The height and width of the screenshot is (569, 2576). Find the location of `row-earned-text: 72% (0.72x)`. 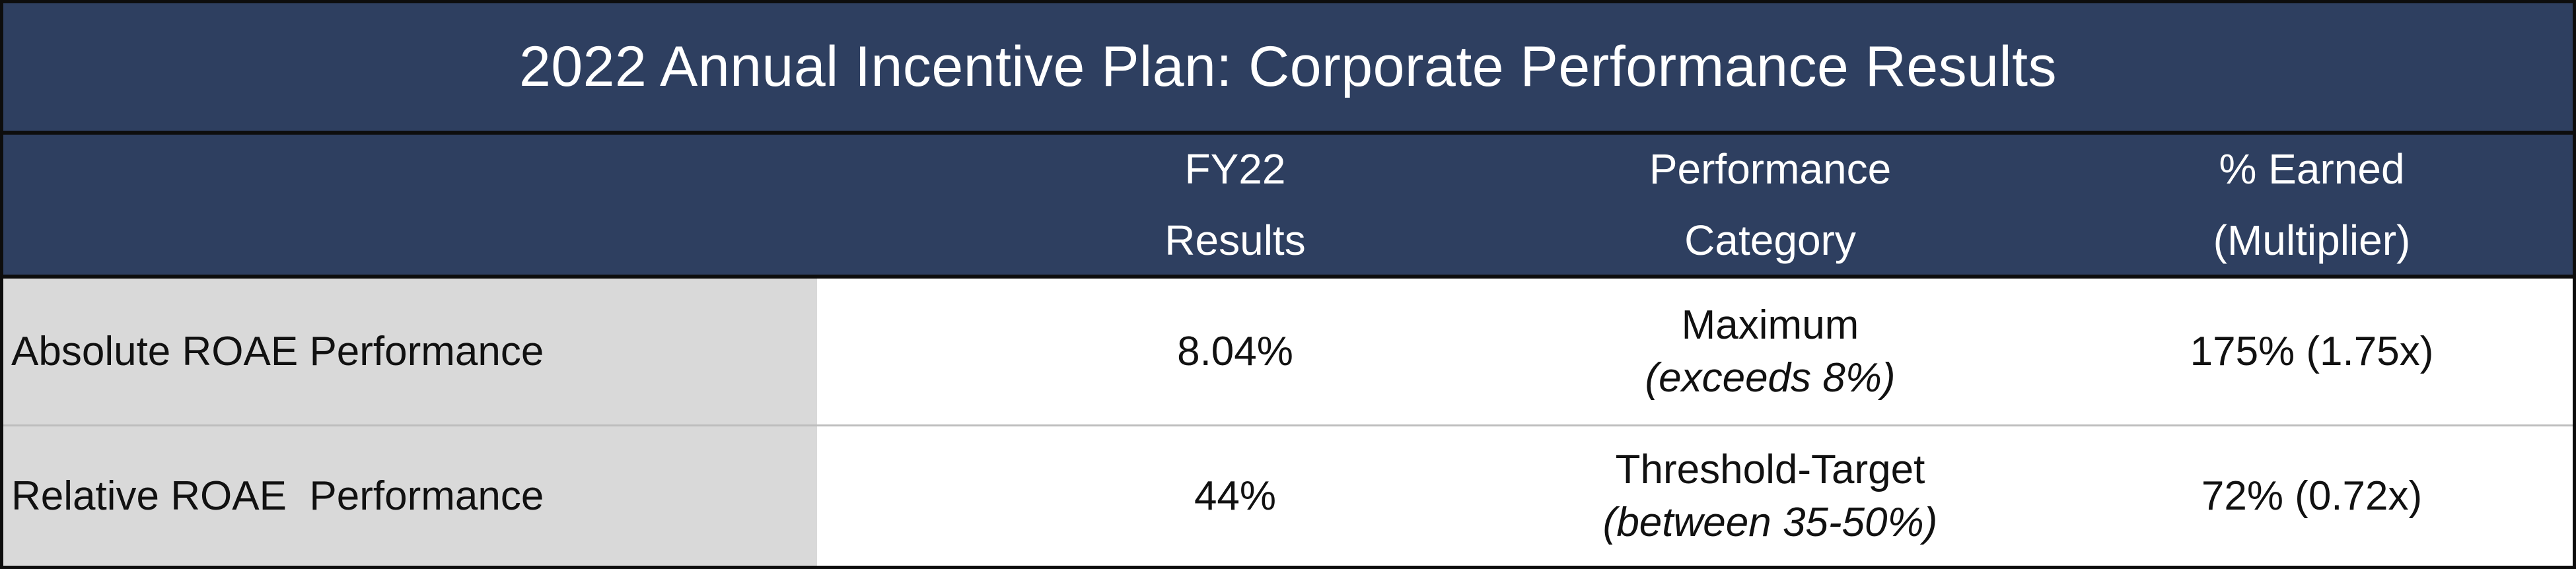

row-earned-text: 72% (0.72x) is located at coordinates (2312, 496).